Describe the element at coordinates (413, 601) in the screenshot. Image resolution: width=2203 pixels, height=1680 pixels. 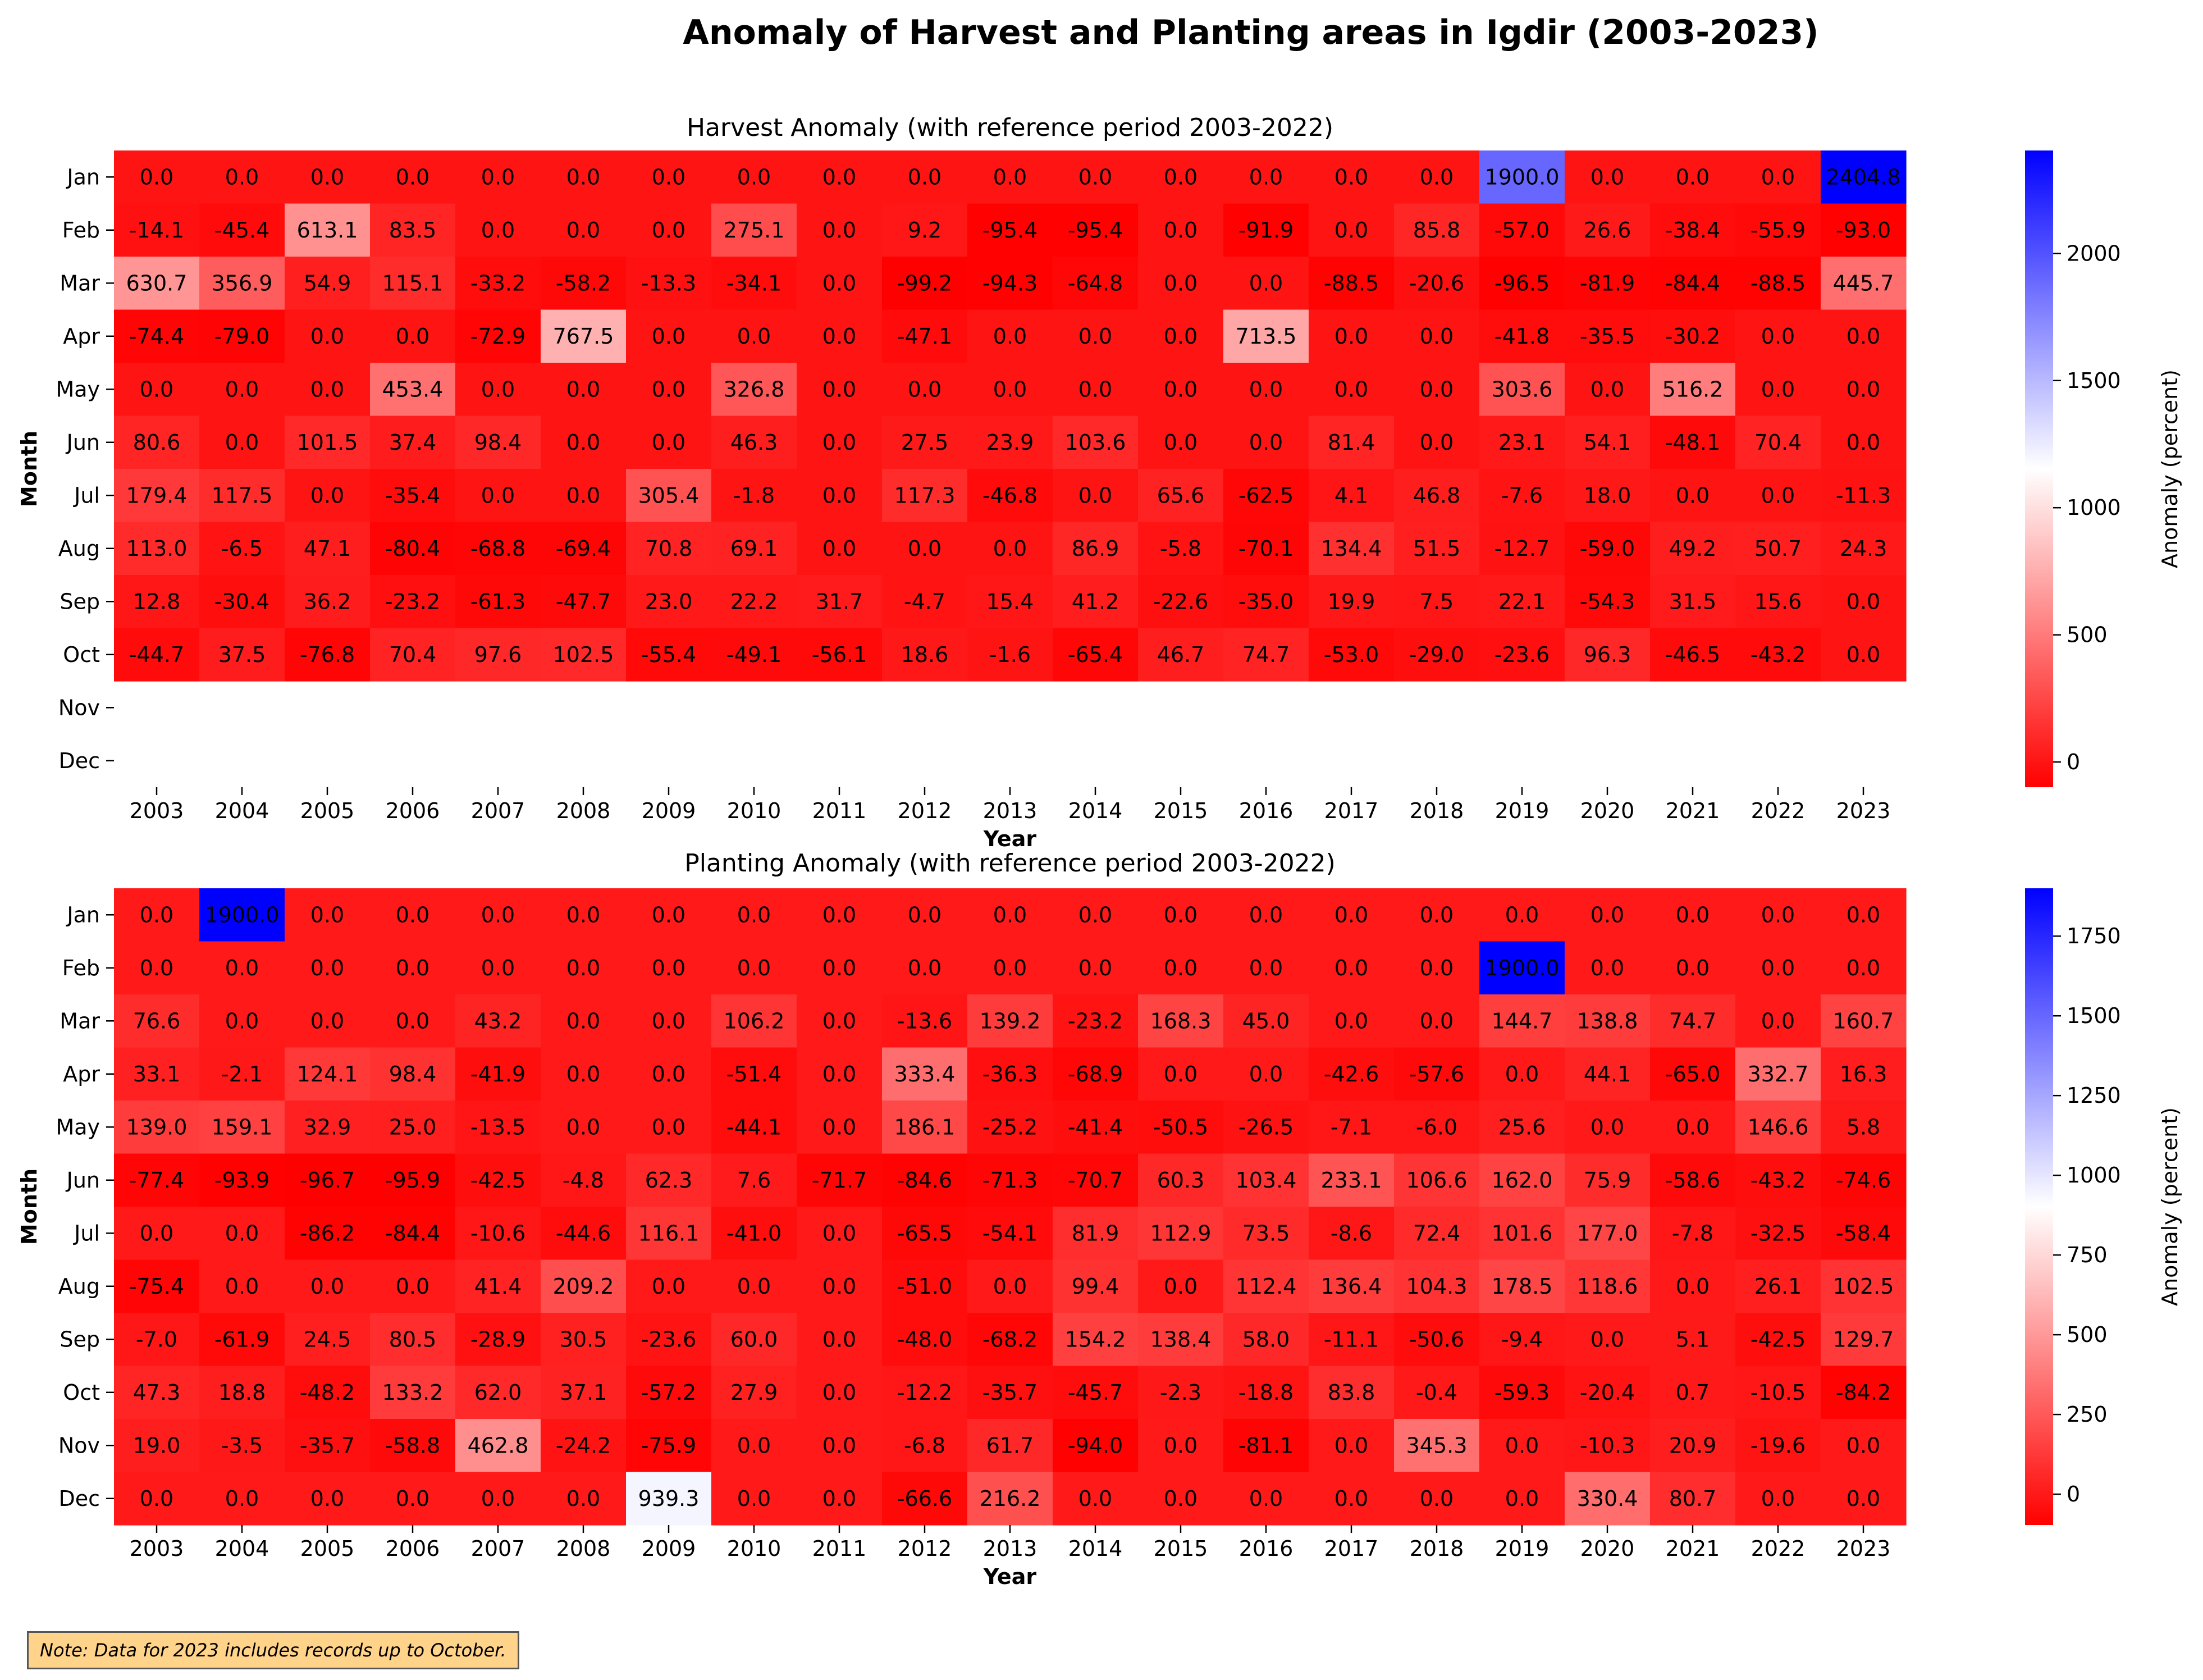
I see `cell-label: -23.2` at that location.